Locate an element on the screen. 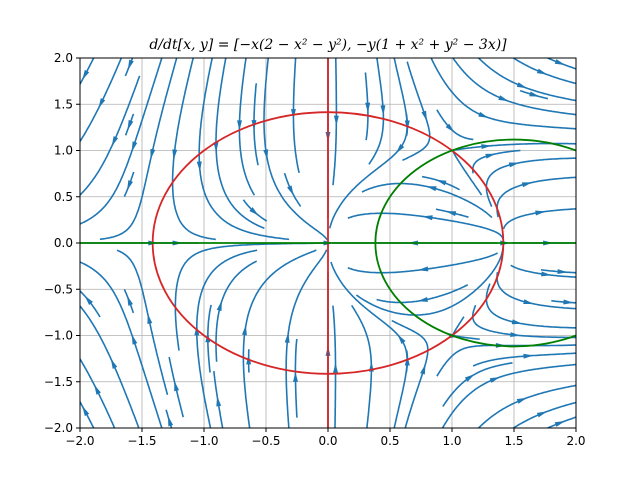 The height and width of the screenshot is (480, 640). x-tick-label: 1.0 is located at coordinates (451, 441).